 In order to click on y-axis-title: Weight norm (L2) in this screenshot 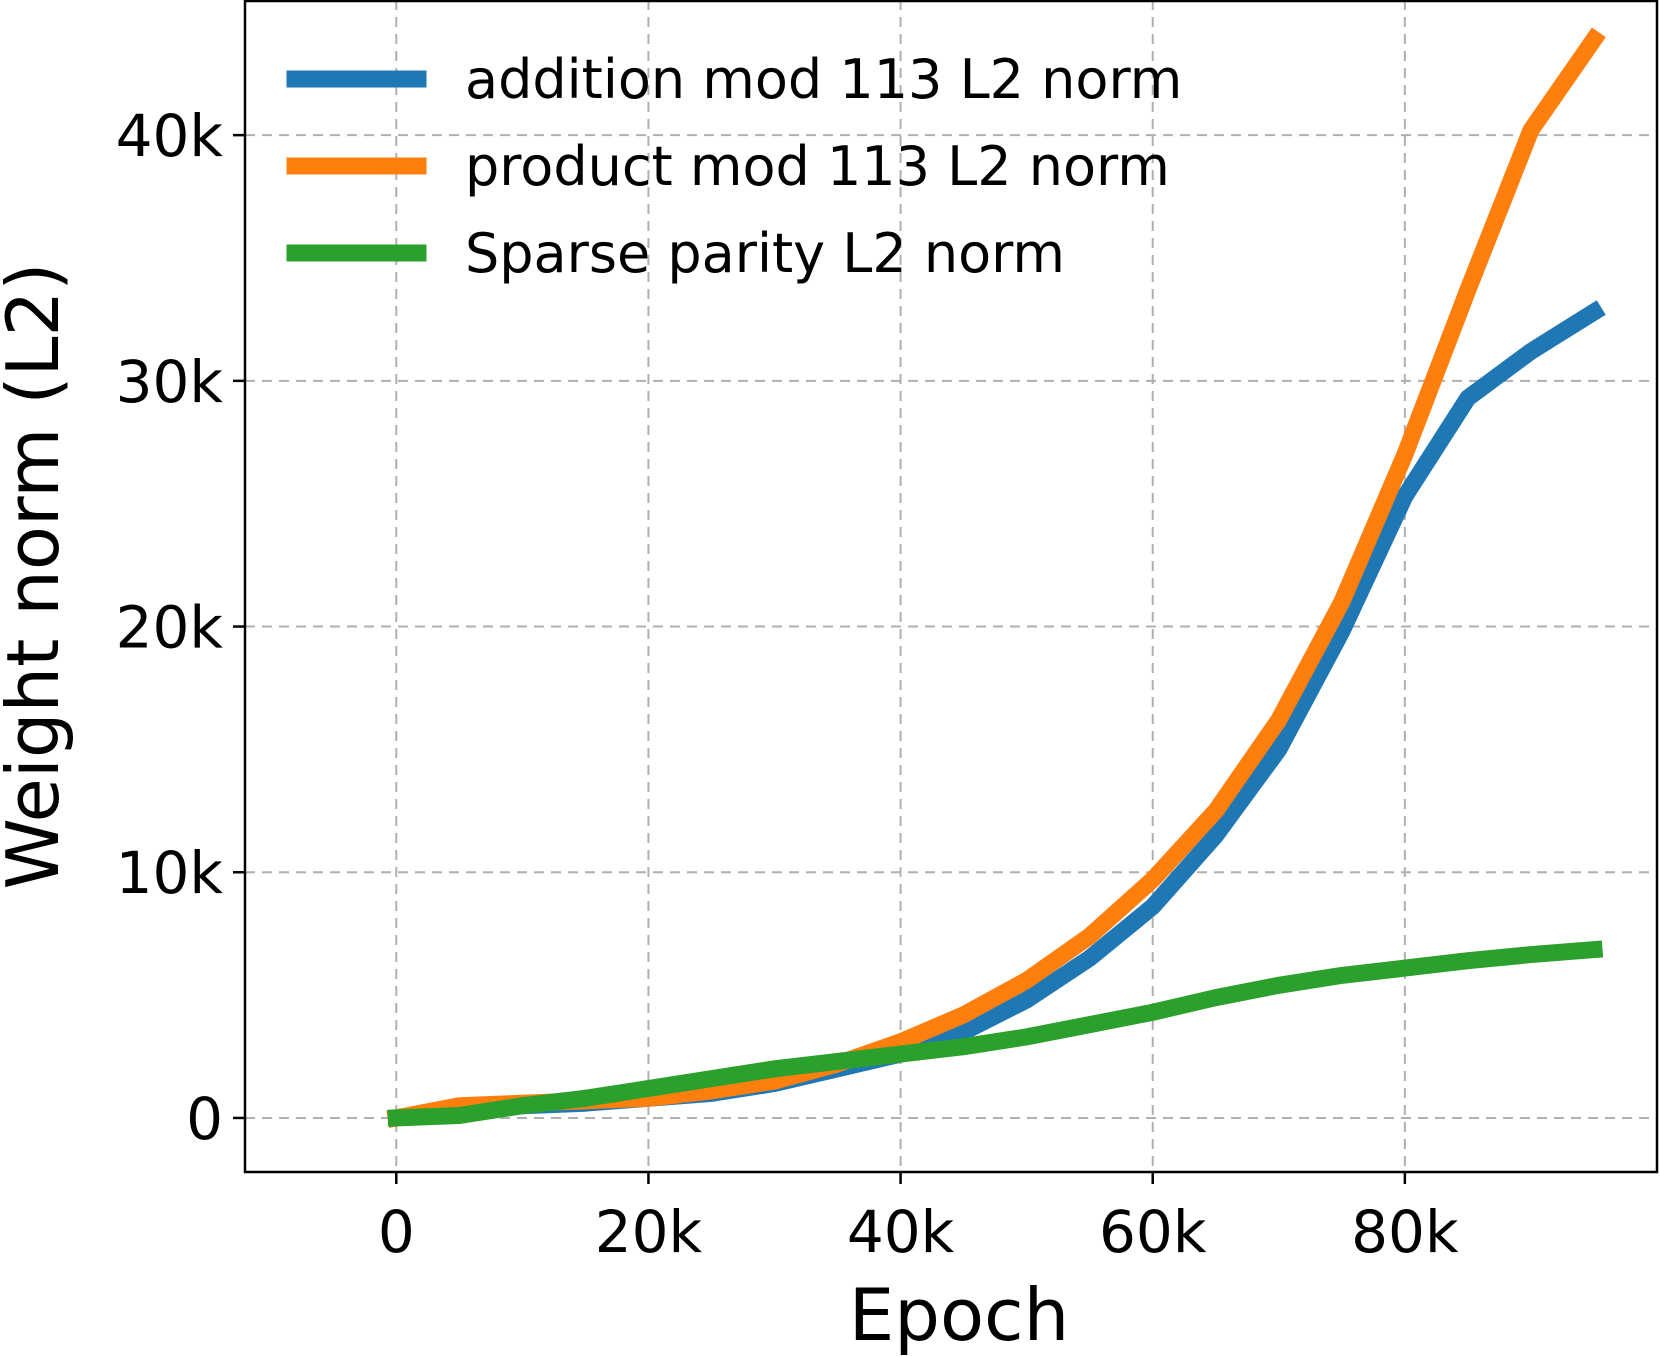, I will do `click(37, 576)`.